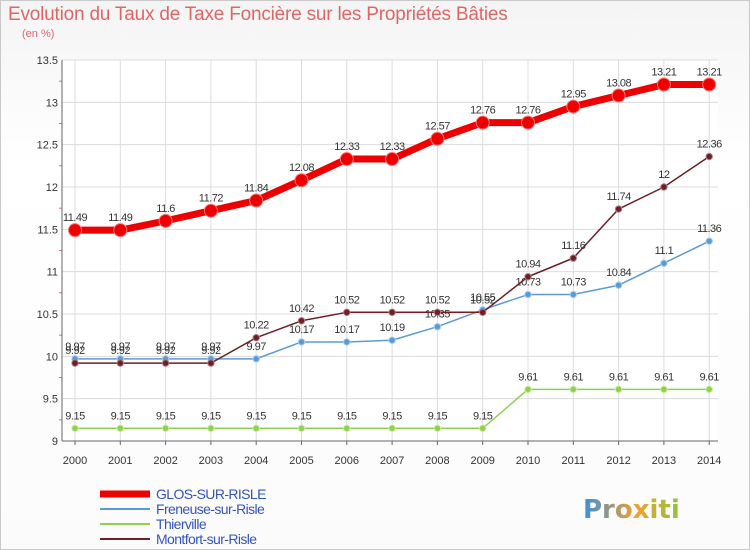 This screenshot has height=550, width=750. I want to click on legend-item: Freneuse-sur-Risle, so click(183, 509).